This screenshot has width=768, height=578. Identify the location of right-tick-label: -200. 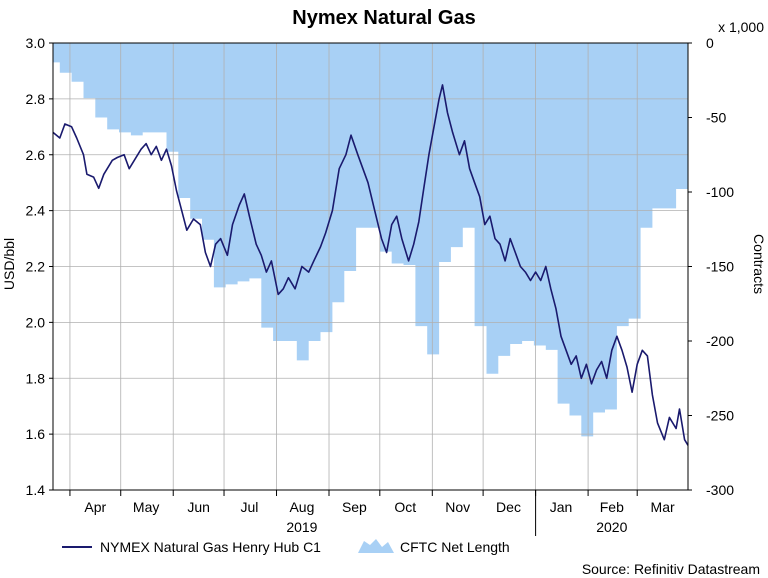
(720, 341).